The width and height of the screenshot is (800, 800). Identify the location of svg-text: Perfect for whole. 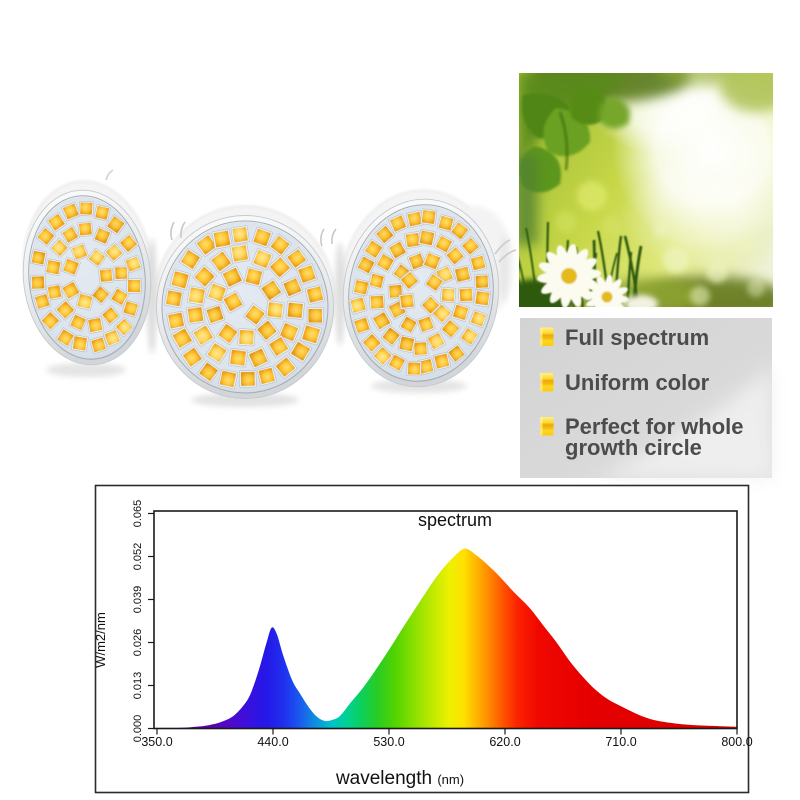
(654, 426).